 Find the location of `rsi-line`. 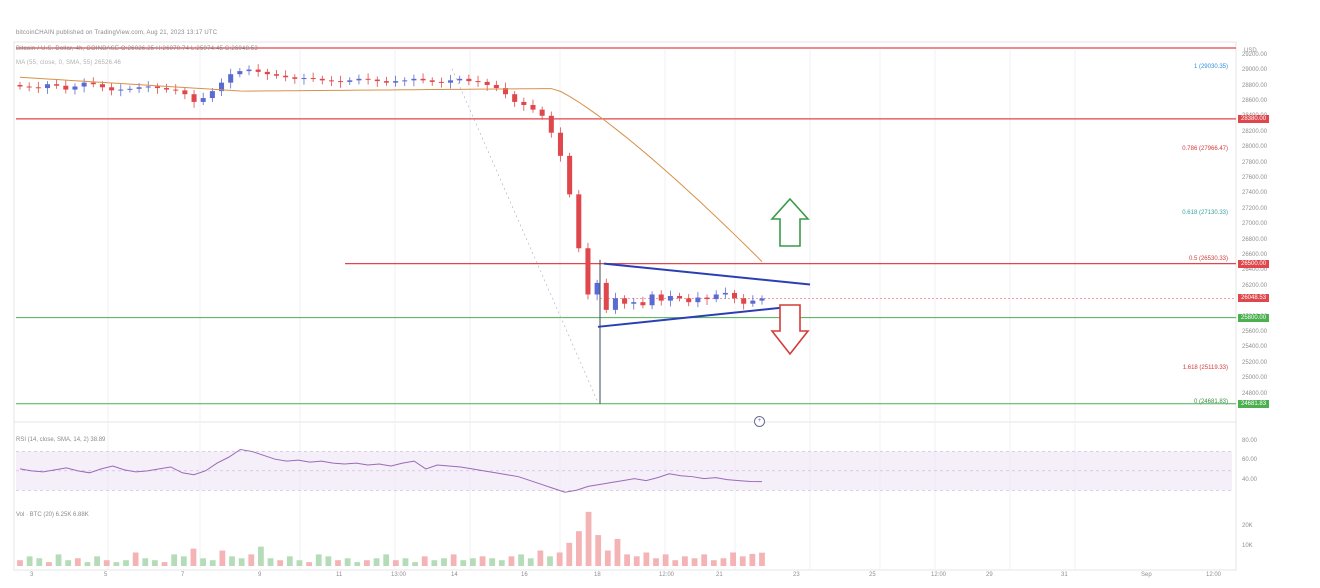

rsi-line is located at coordinates (391, 470).